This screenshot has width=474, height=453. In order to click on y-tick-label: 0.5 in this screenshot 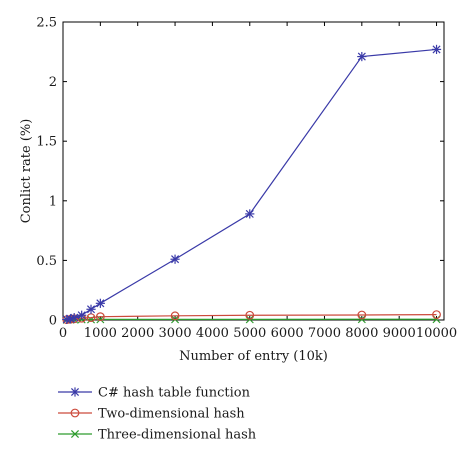, I will do `click(46, 261)`.